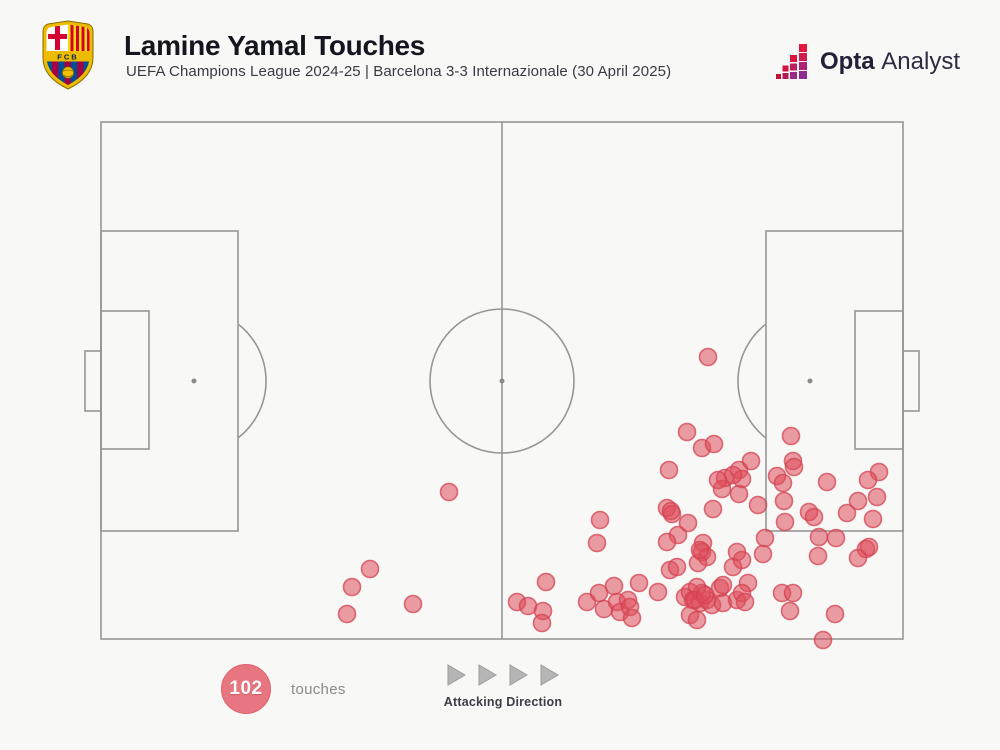 The width and height of the screenshot is (1000, 750). I want to click on goal-right, so click(911, 381).